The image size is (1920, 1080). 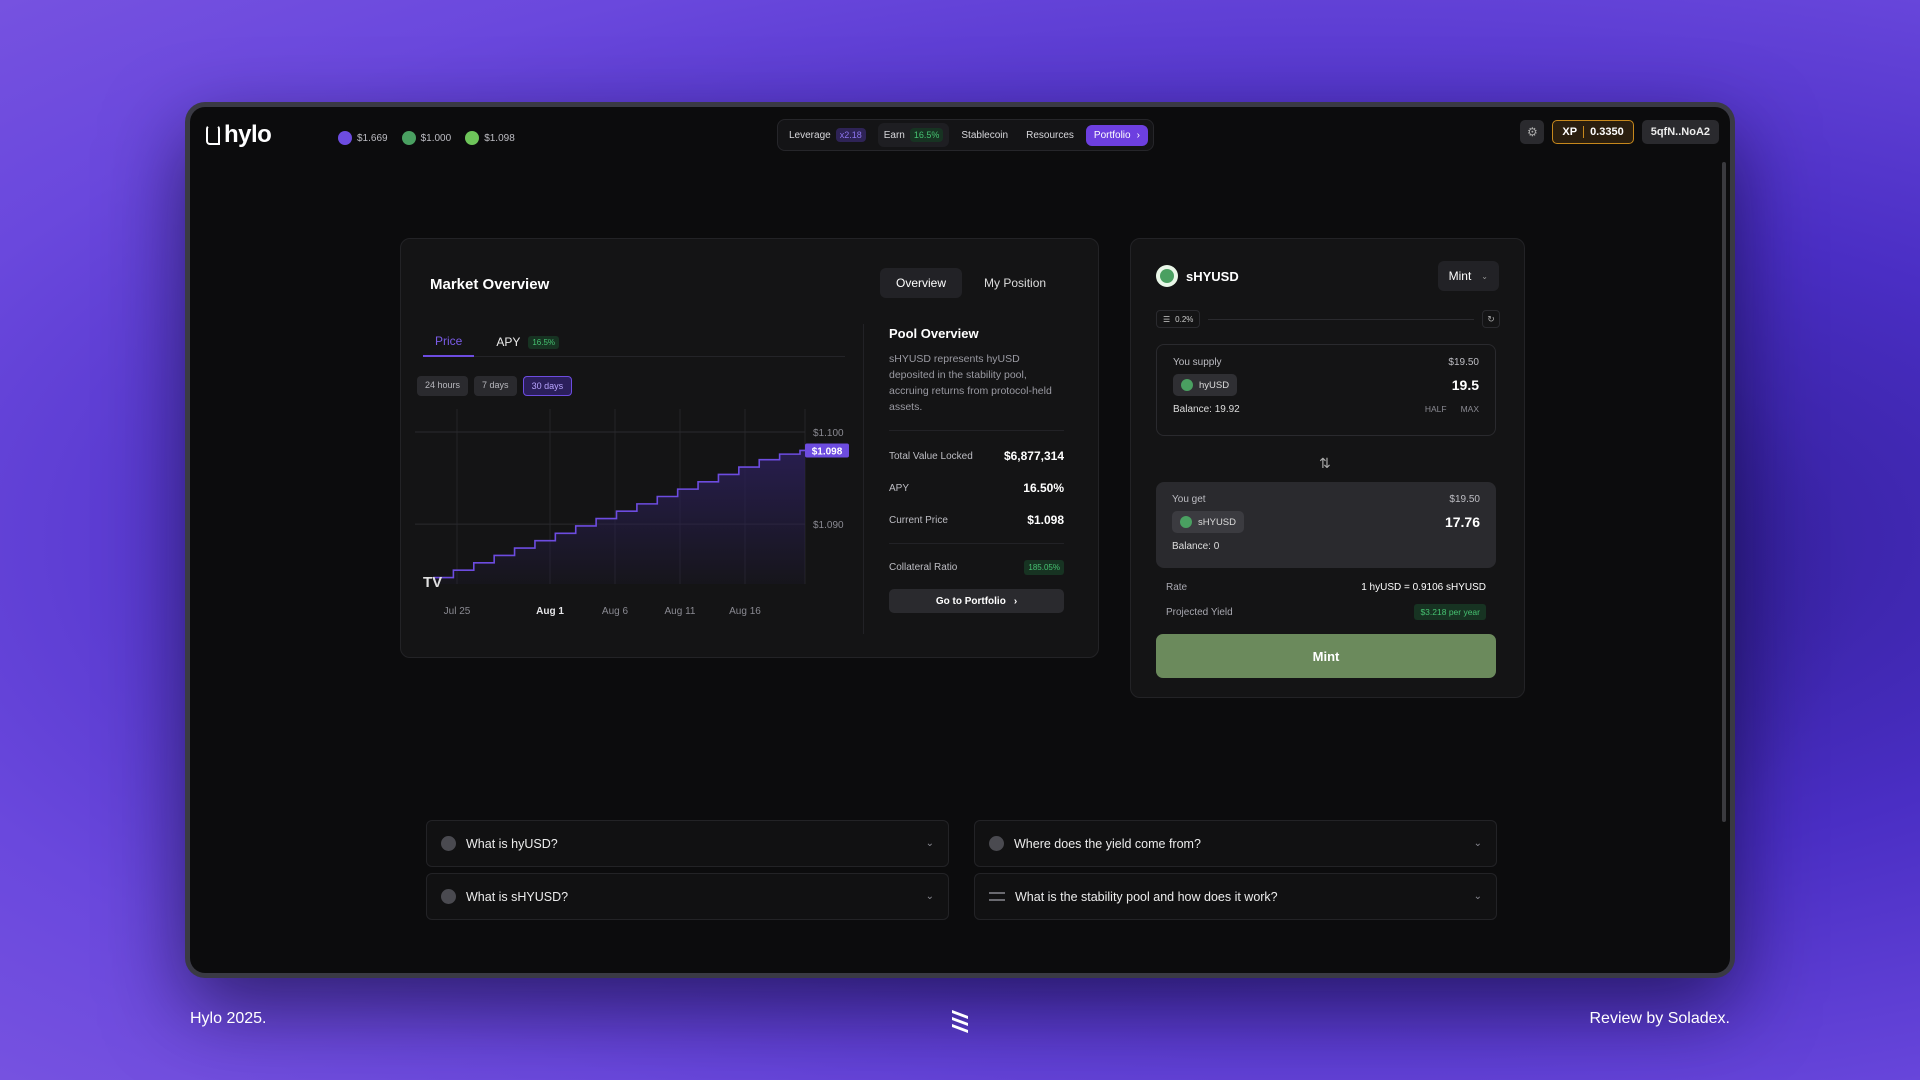 What do you see at coordinates (1724, 492) in the screenshot?
I see `scrollbar` at bounding box center [1724, 492].